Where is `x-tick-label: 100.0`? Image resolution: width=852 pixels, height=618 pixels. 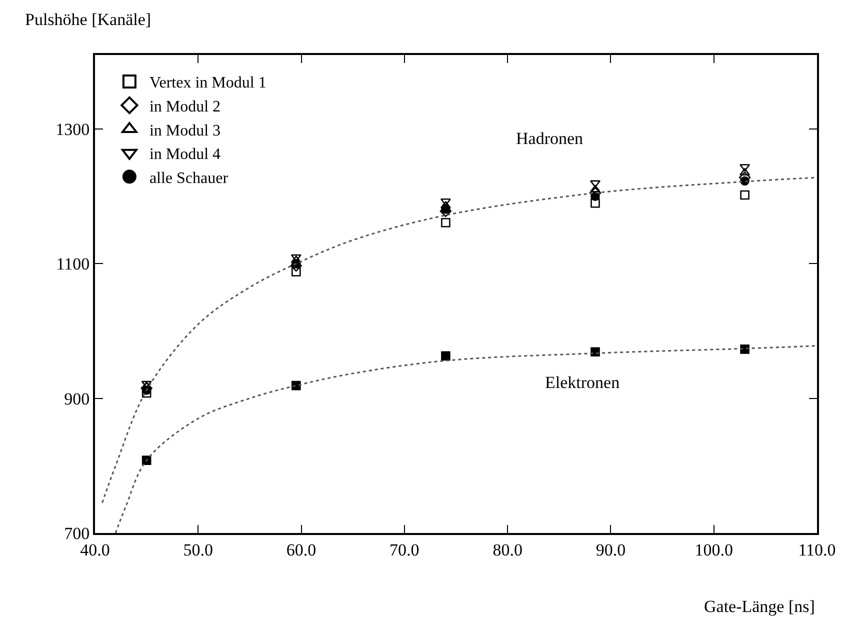
x-tick-label: 100.0 is located at coordinates (713, 550).